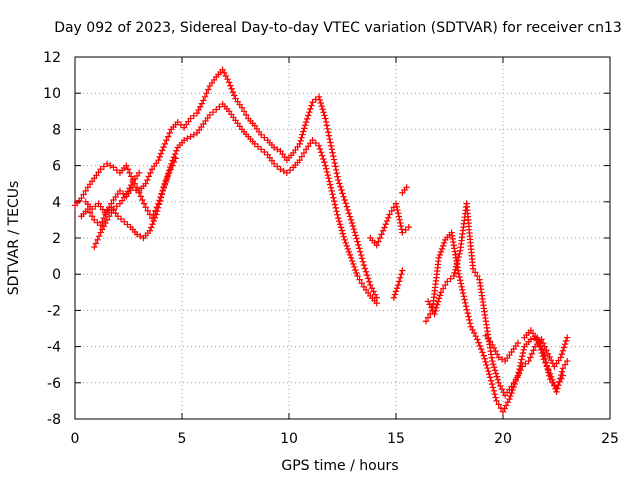  What do you see at coordinates (54, 384) in the screenshot?
I see `y-tick-label: -6` at bounding box center [54, 384].